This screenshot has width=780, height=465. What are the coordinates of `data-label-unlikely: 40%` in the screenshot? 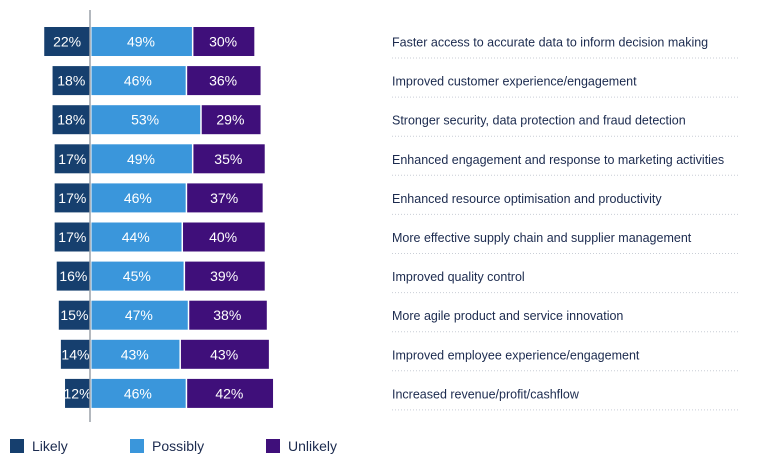 It's located at (223, 237).